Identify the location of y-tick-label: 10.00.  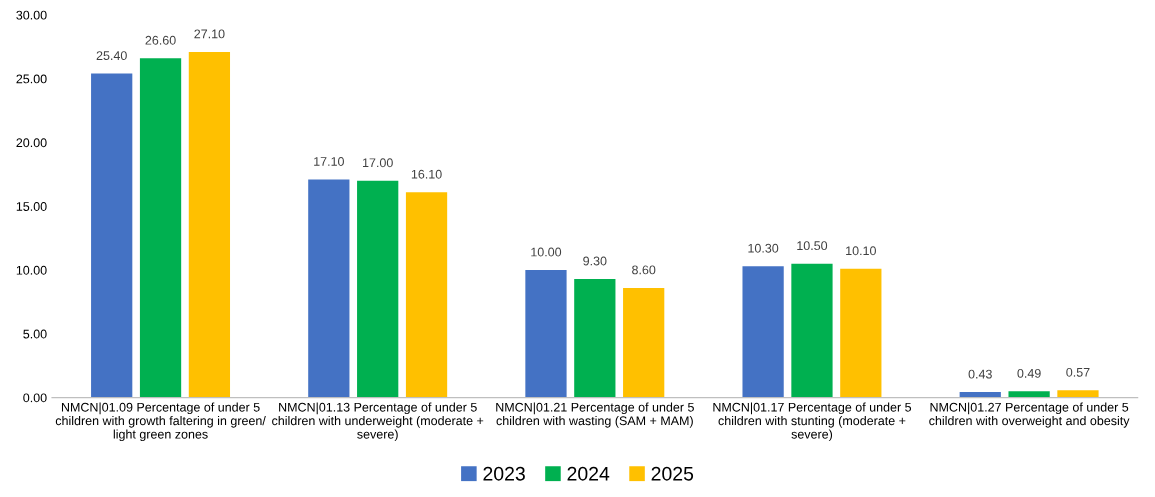
(31, 270).